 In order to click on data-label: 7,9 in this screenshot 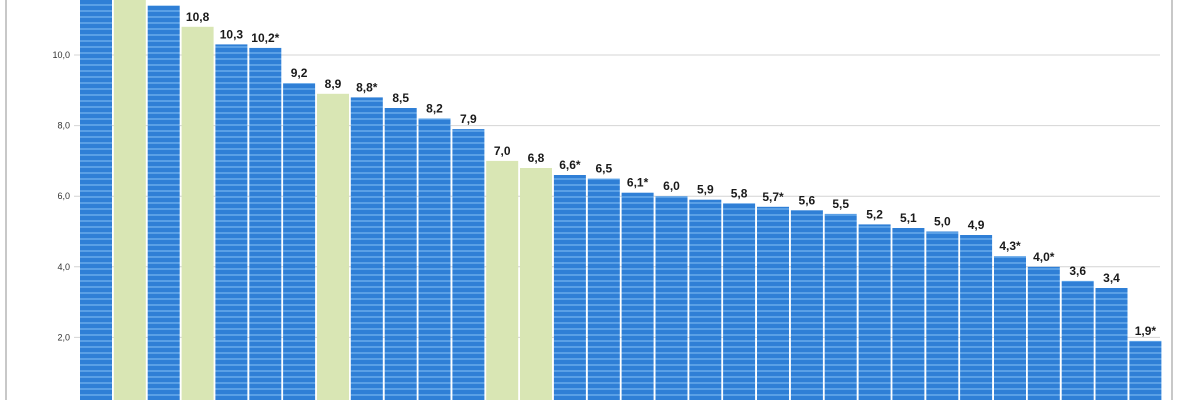, I will do `click(468, 119)`.